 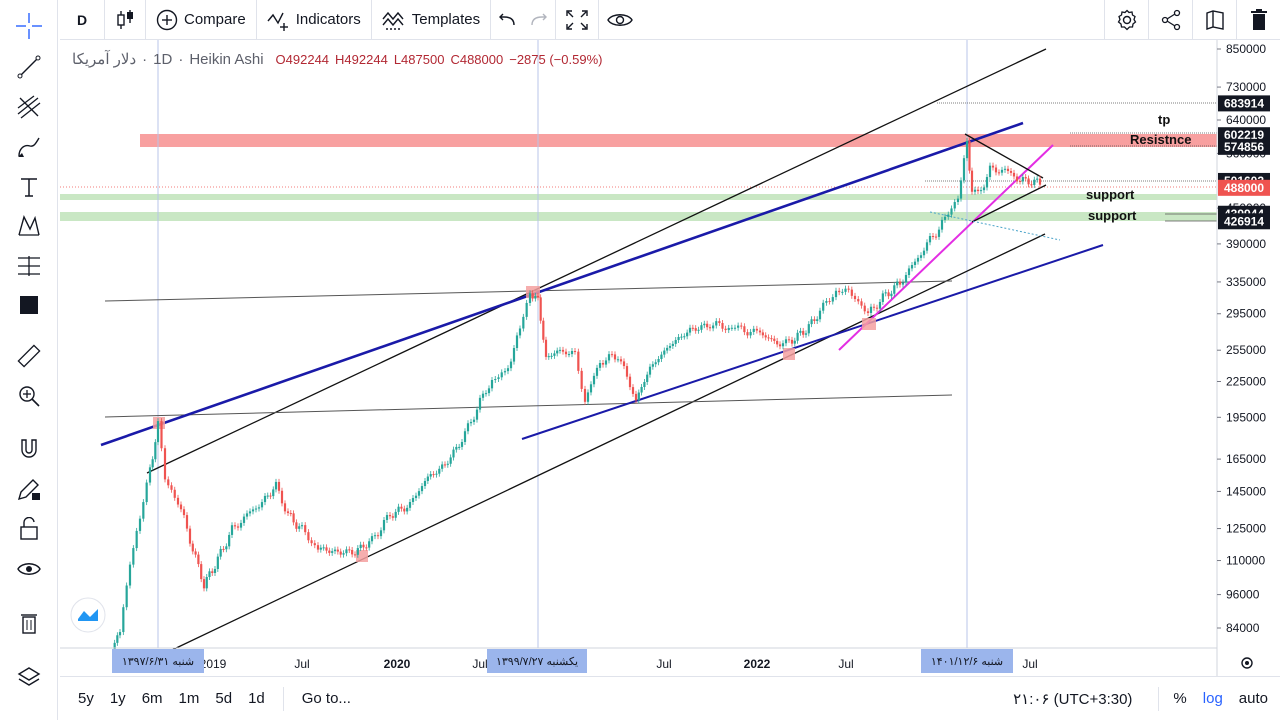 I want to click on range-5y: 5y, so click(x=86, y=698).